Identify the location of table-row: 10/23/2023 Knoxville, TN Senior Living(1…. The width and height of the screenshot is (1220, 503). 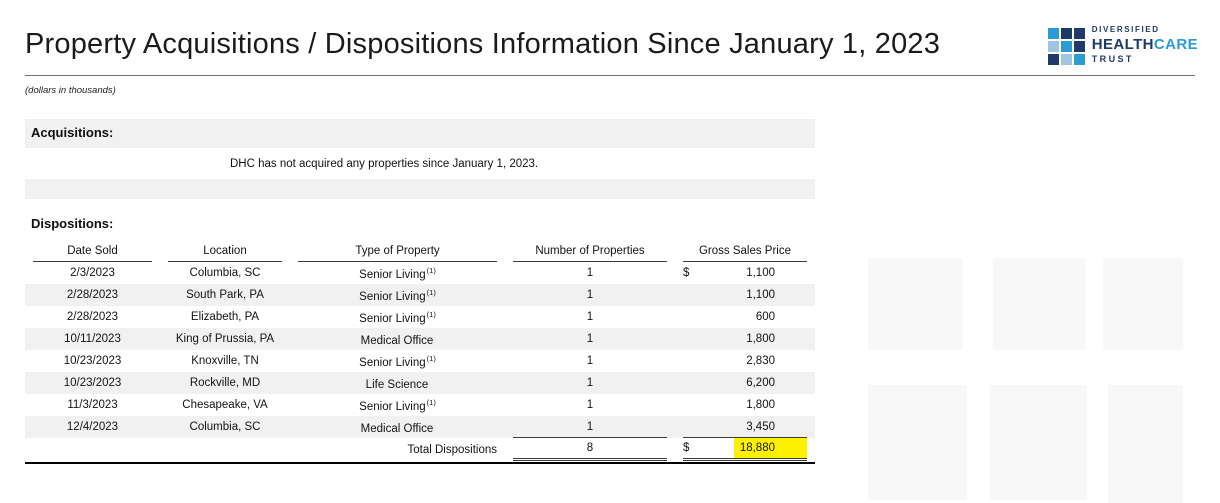
(420, 361).